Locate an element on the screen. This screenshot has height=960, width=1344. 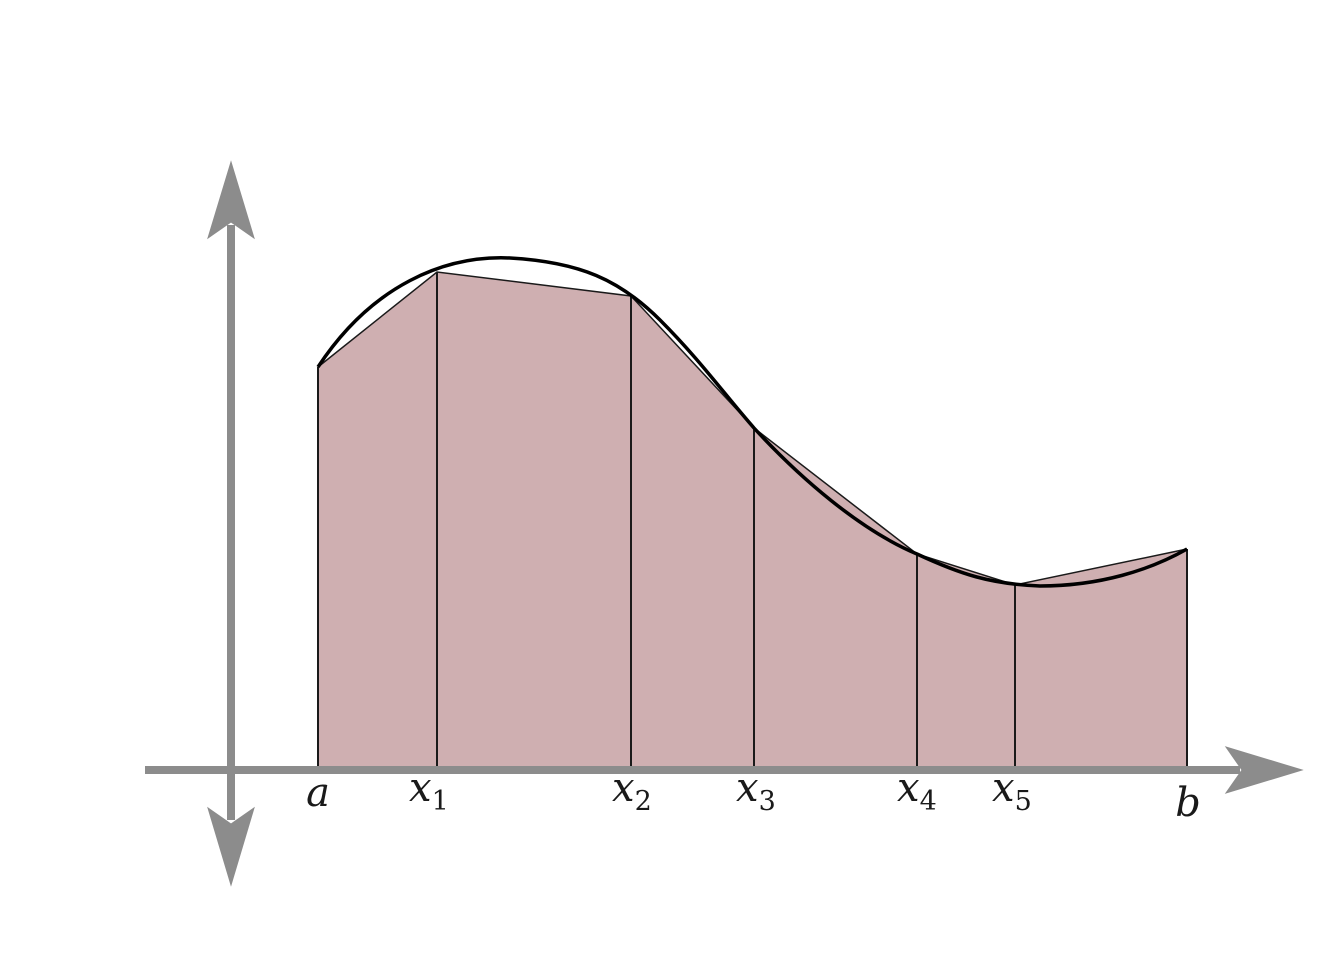
tick-labels: a x1 x2 x3 x4 x5 b is located at coordinates (753, 795).